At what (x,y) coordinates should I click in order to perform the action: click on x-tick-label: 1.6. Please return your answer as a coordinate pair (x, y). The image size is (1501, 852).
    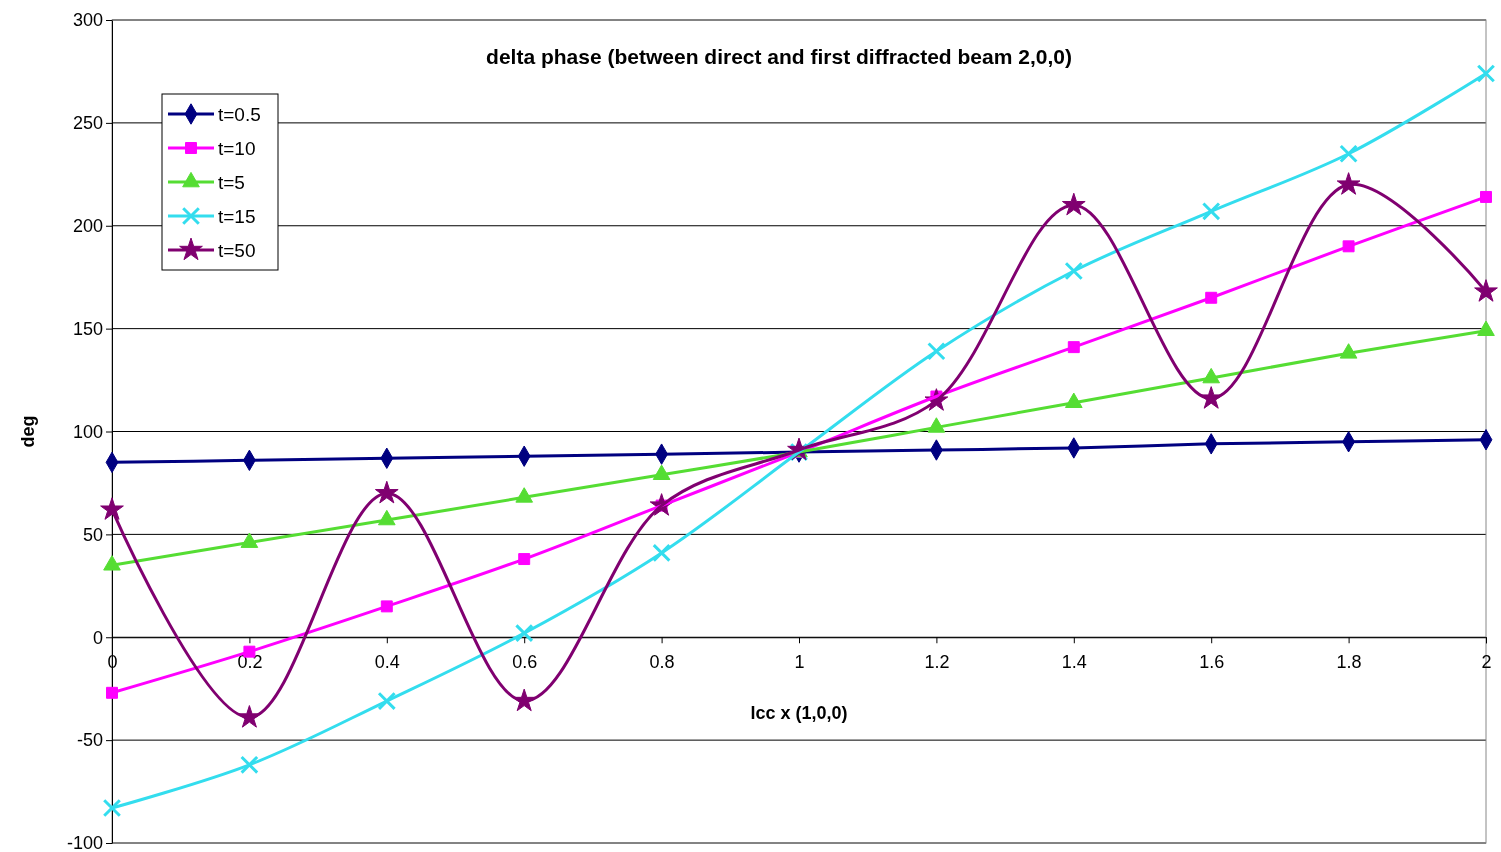
    Looking at the image, I should click on (1212, 661).